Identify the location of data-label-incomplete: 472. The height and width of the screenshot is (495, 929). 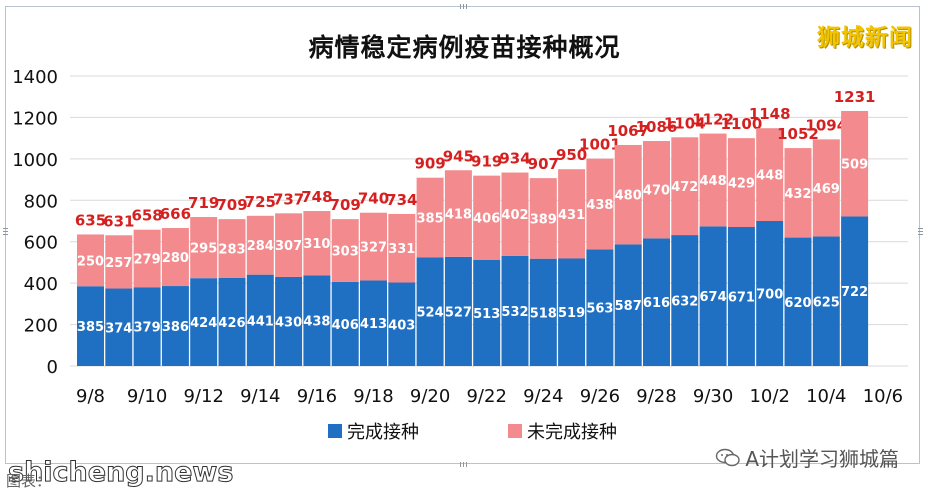
(684, 187).